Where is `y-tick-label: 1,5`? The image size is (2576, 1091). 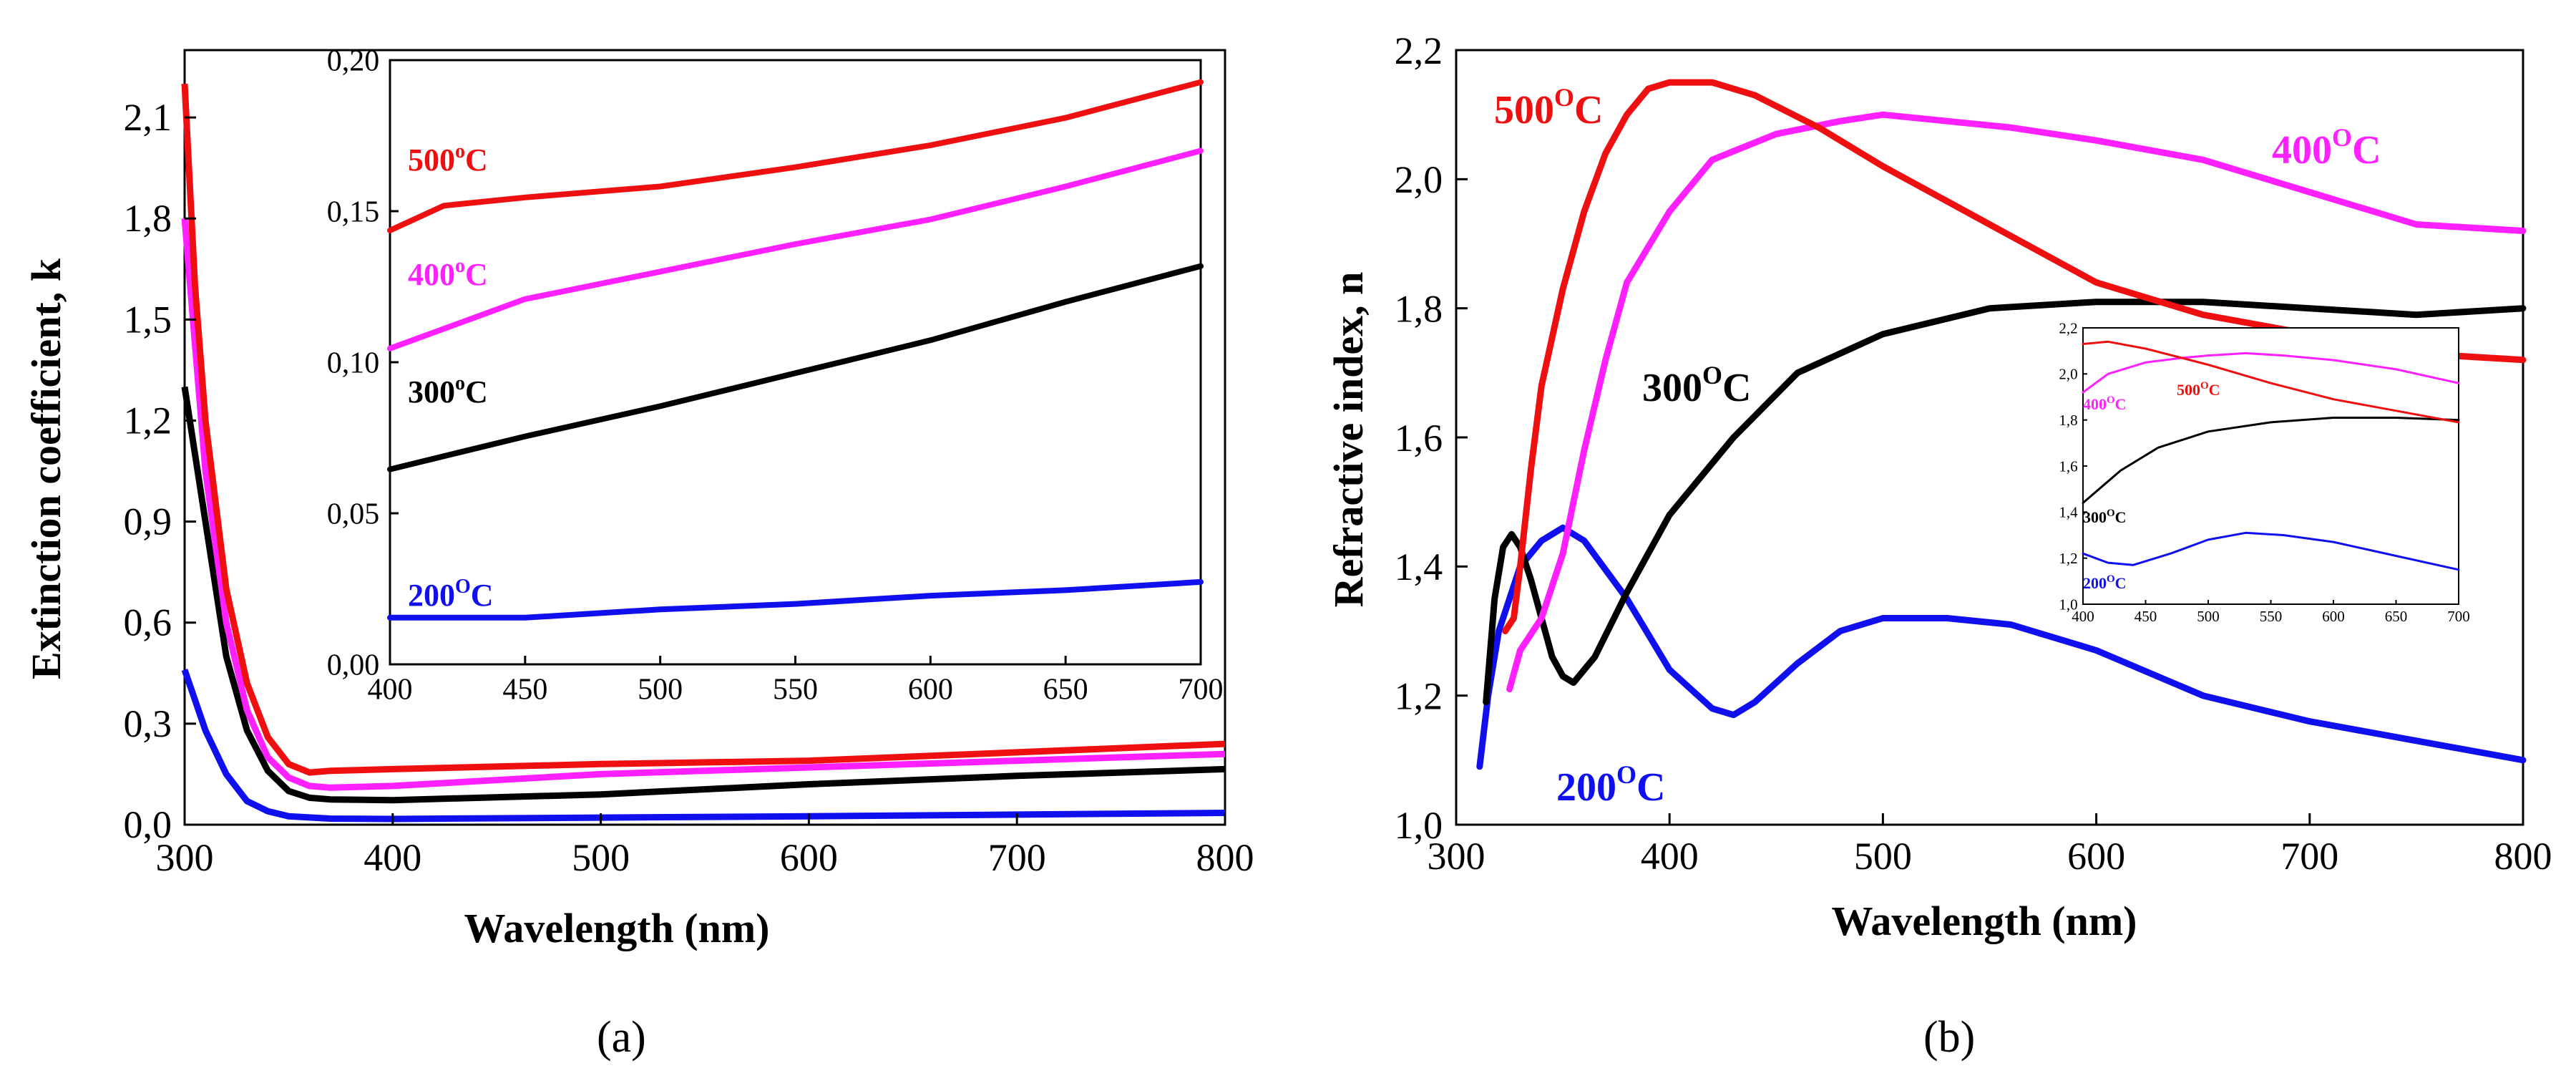
y-tick-label: 1,5 is located at coordinates (148, 319).